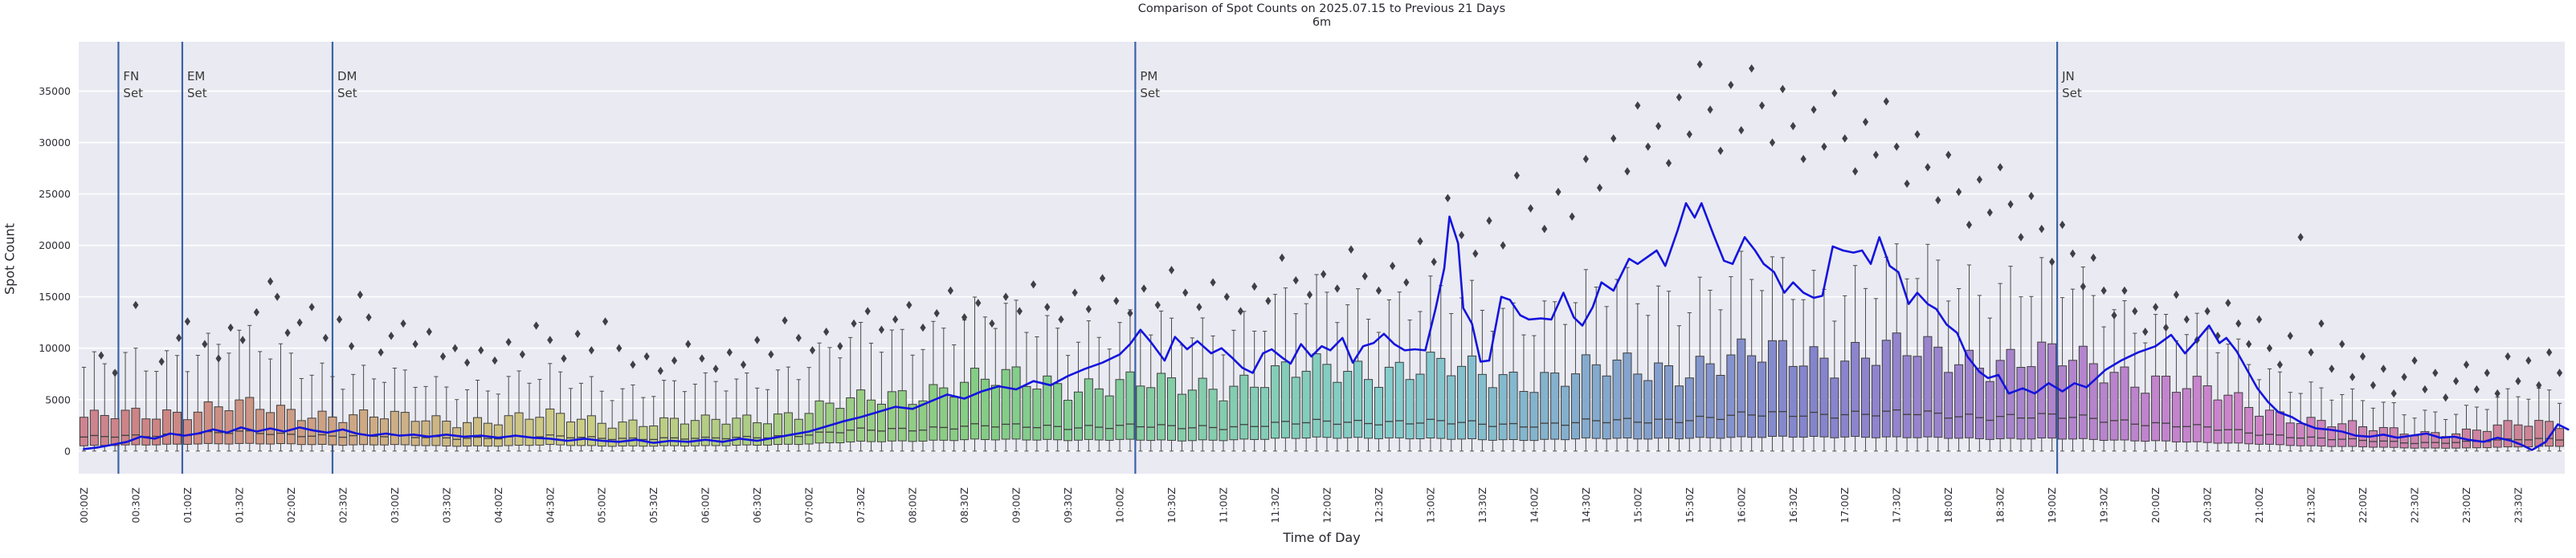 Image resolution: width=2576 pixels, height=558 pixels. What do you see at coordinates (197, 84) in the screenshot?
I see `event-label-EM: EM Set` at bounding box center [197, 84].